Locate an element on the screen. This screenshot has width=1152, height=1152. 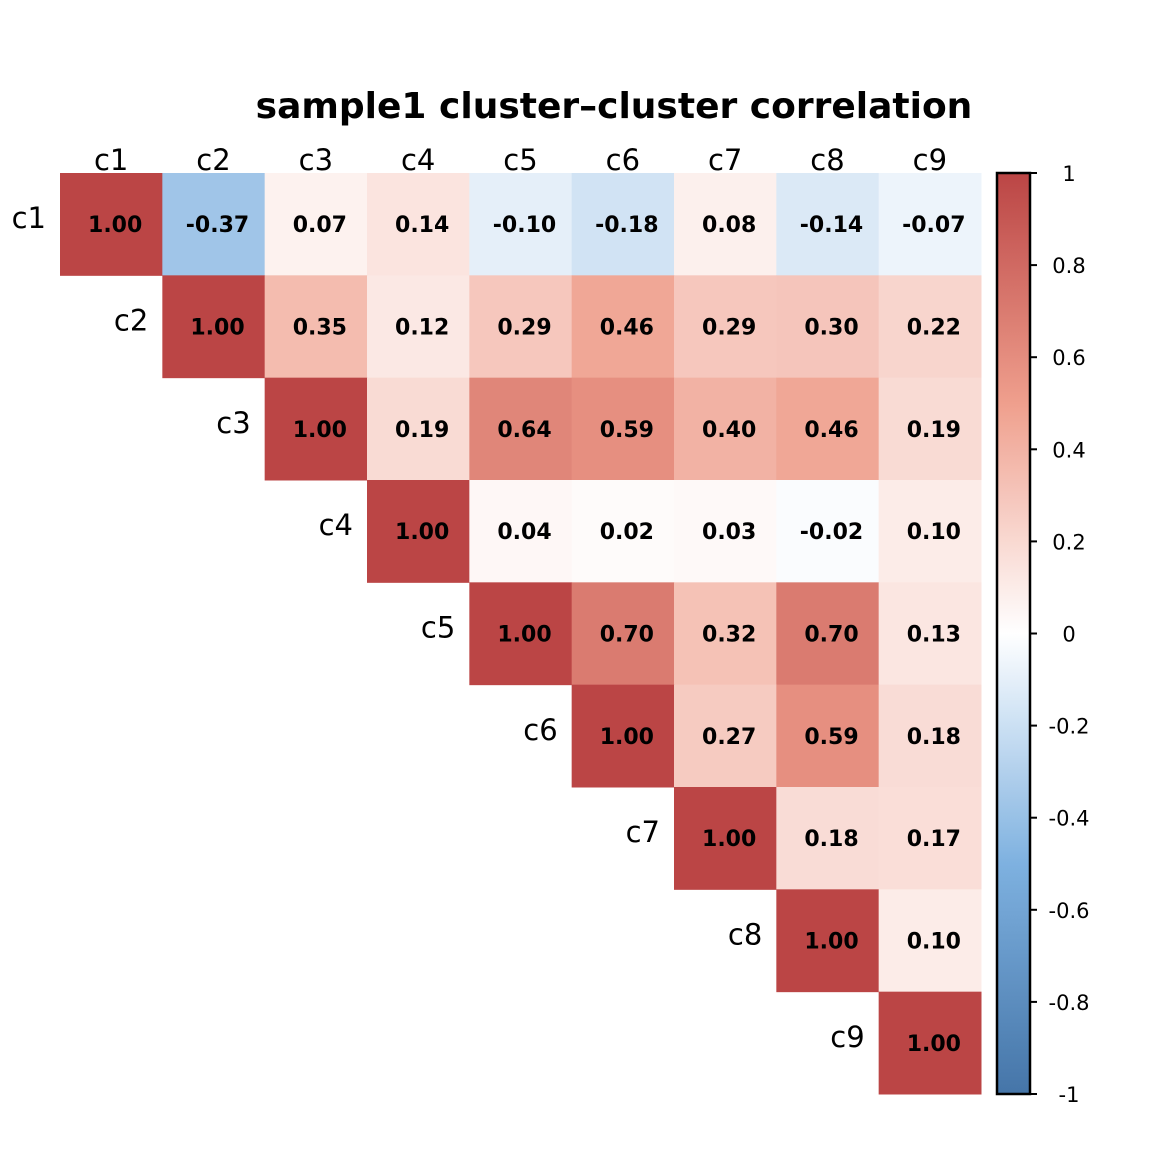
column-label: c2 is located at coordinates (213, 160).